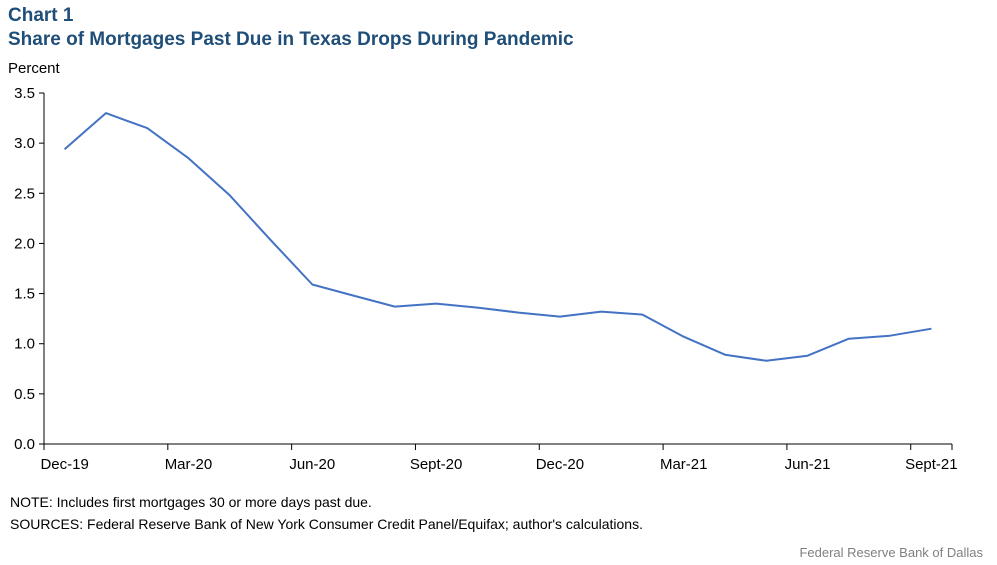 Image resolution: width=997 pixels, height=565 pixels. I want to click on x-tick-label: Jun-21, so click(808, 464).